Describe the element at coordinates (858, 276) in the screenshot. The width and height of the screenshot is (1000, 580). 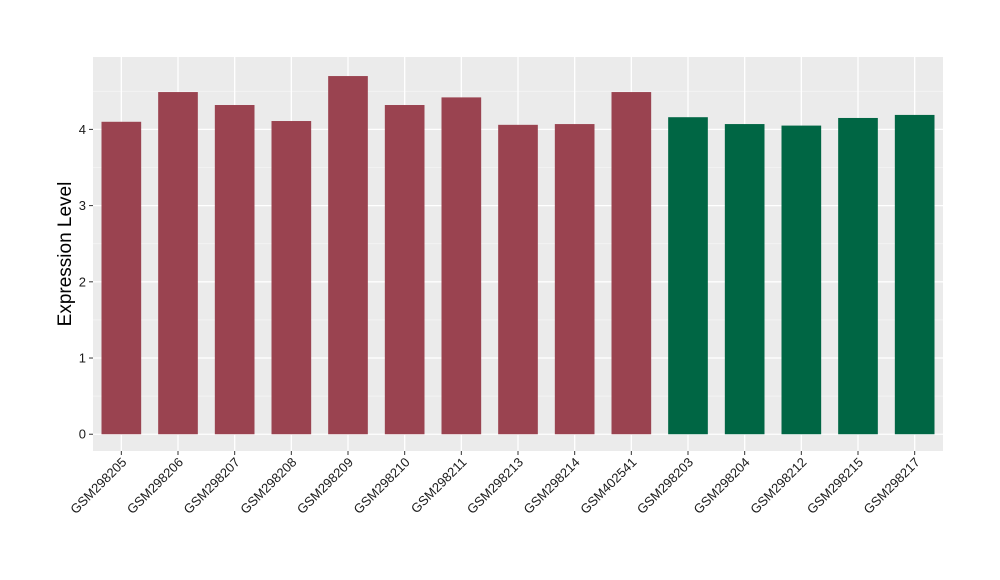
I see `bar-gsm298215` at that location.